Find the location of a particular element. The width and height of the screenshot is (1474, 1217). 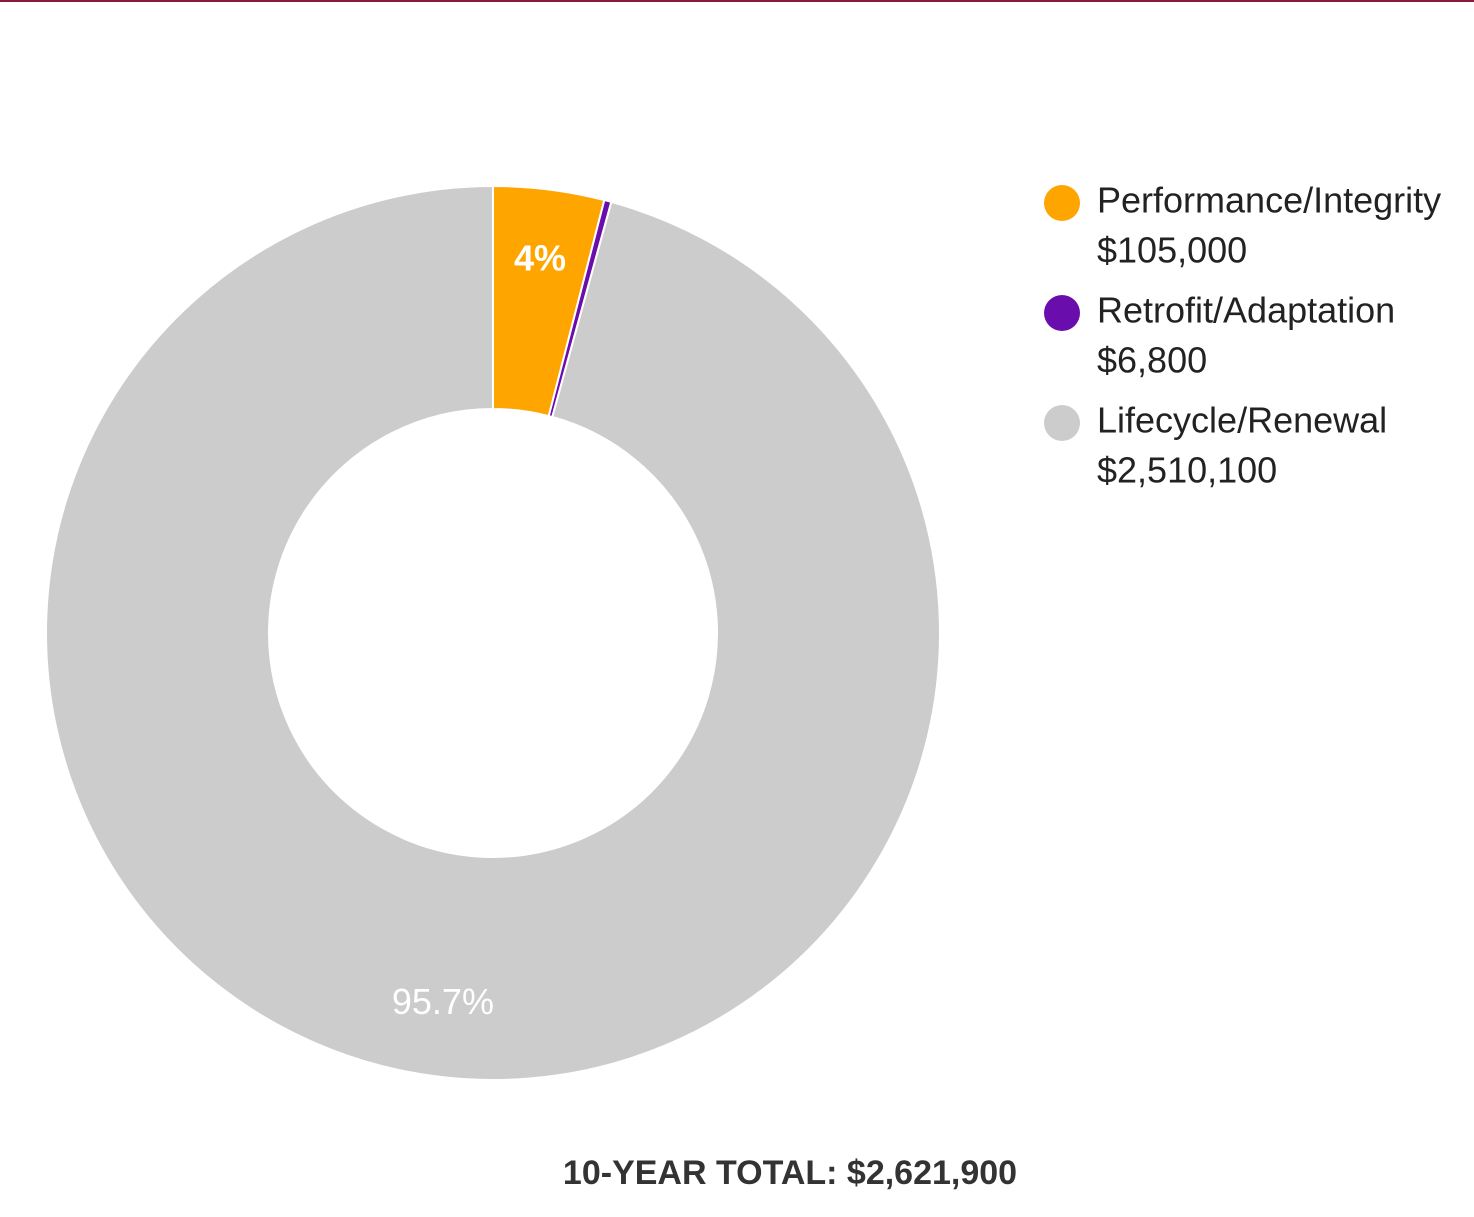

legend-value: $105,000 is located at coordinates (1172, 250).